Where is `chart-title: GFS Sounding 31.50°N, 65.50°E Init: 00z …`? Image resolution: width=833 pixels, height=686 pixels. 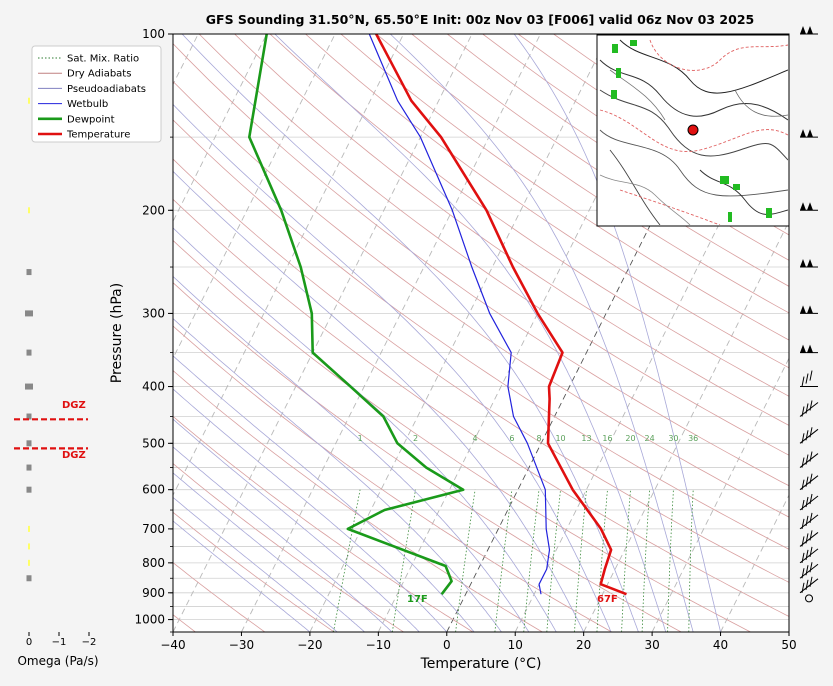 chart-title: GFS Sounding 31.50°N, 65.50°E Init: 00z … is located at coordinates (480, 19).